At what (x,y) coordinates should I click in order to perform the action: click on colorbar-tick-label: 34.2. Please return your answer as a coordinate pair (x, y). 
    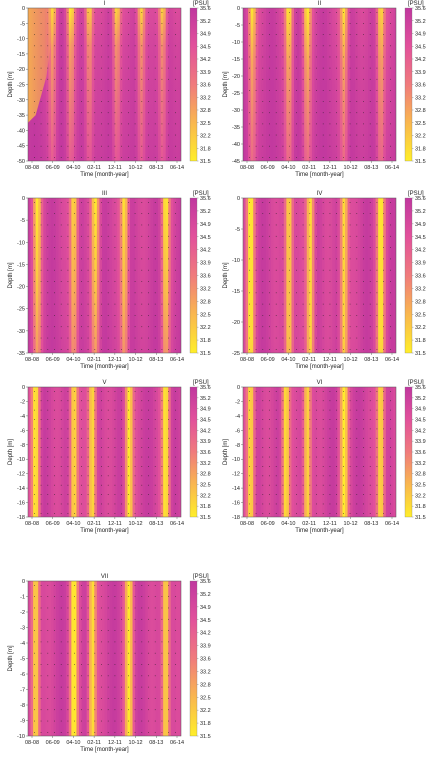
    Looking at the image, I should click on (205, 431).